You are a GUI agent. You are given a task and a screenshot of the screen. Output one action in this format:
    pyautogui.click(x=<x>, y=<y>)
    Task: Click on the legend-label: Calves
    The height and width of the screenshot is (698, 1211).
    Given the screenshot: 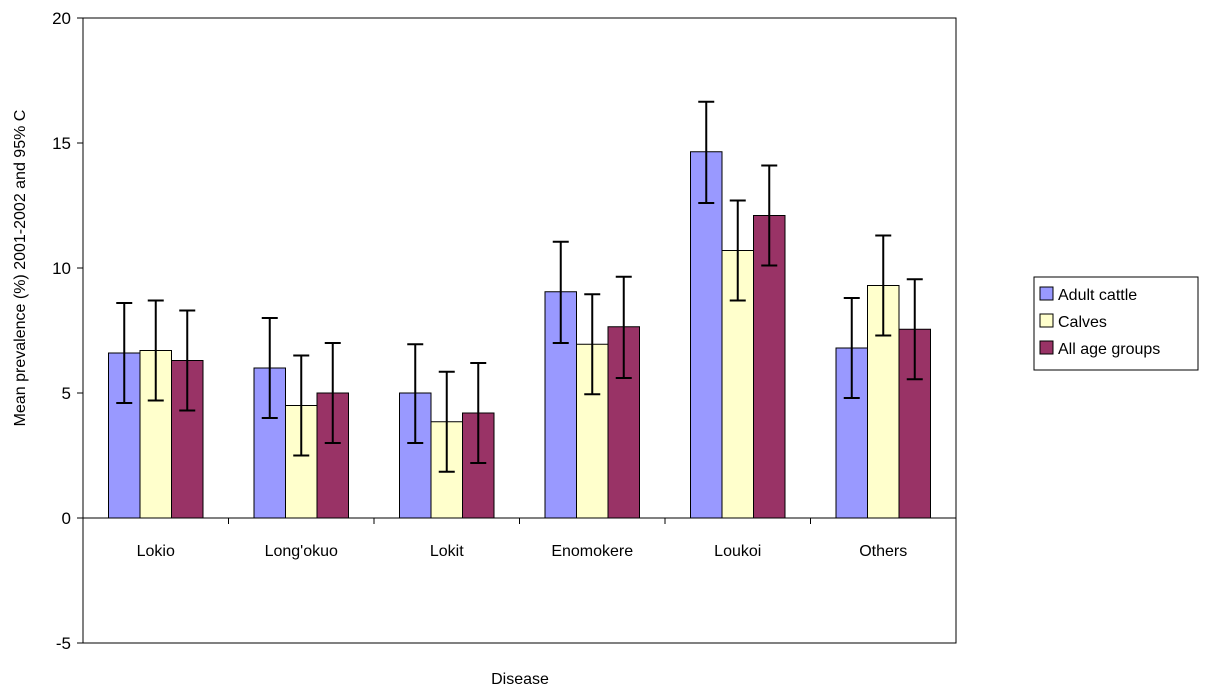 What is the action you would take?
    pyautogui.click(x=1082, y=322)
    